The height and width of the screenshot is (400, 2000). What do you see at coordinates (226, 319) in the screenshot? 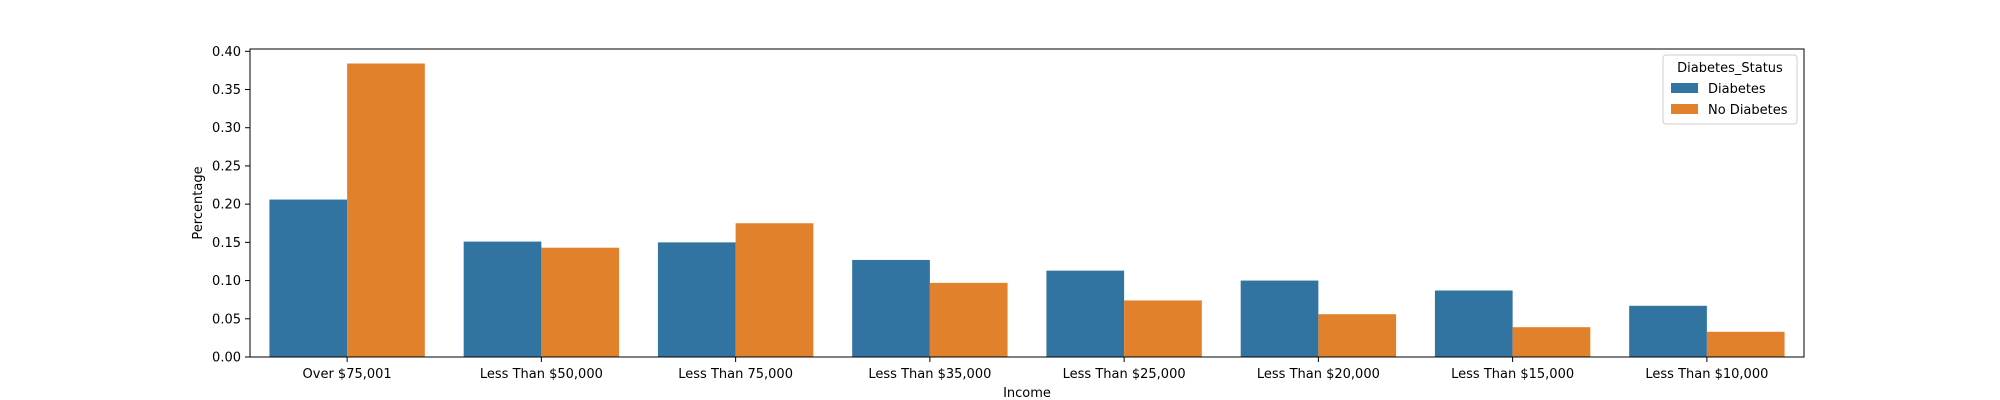
I see `y-tick-label: 0.05` at bounding box center [226, 319].